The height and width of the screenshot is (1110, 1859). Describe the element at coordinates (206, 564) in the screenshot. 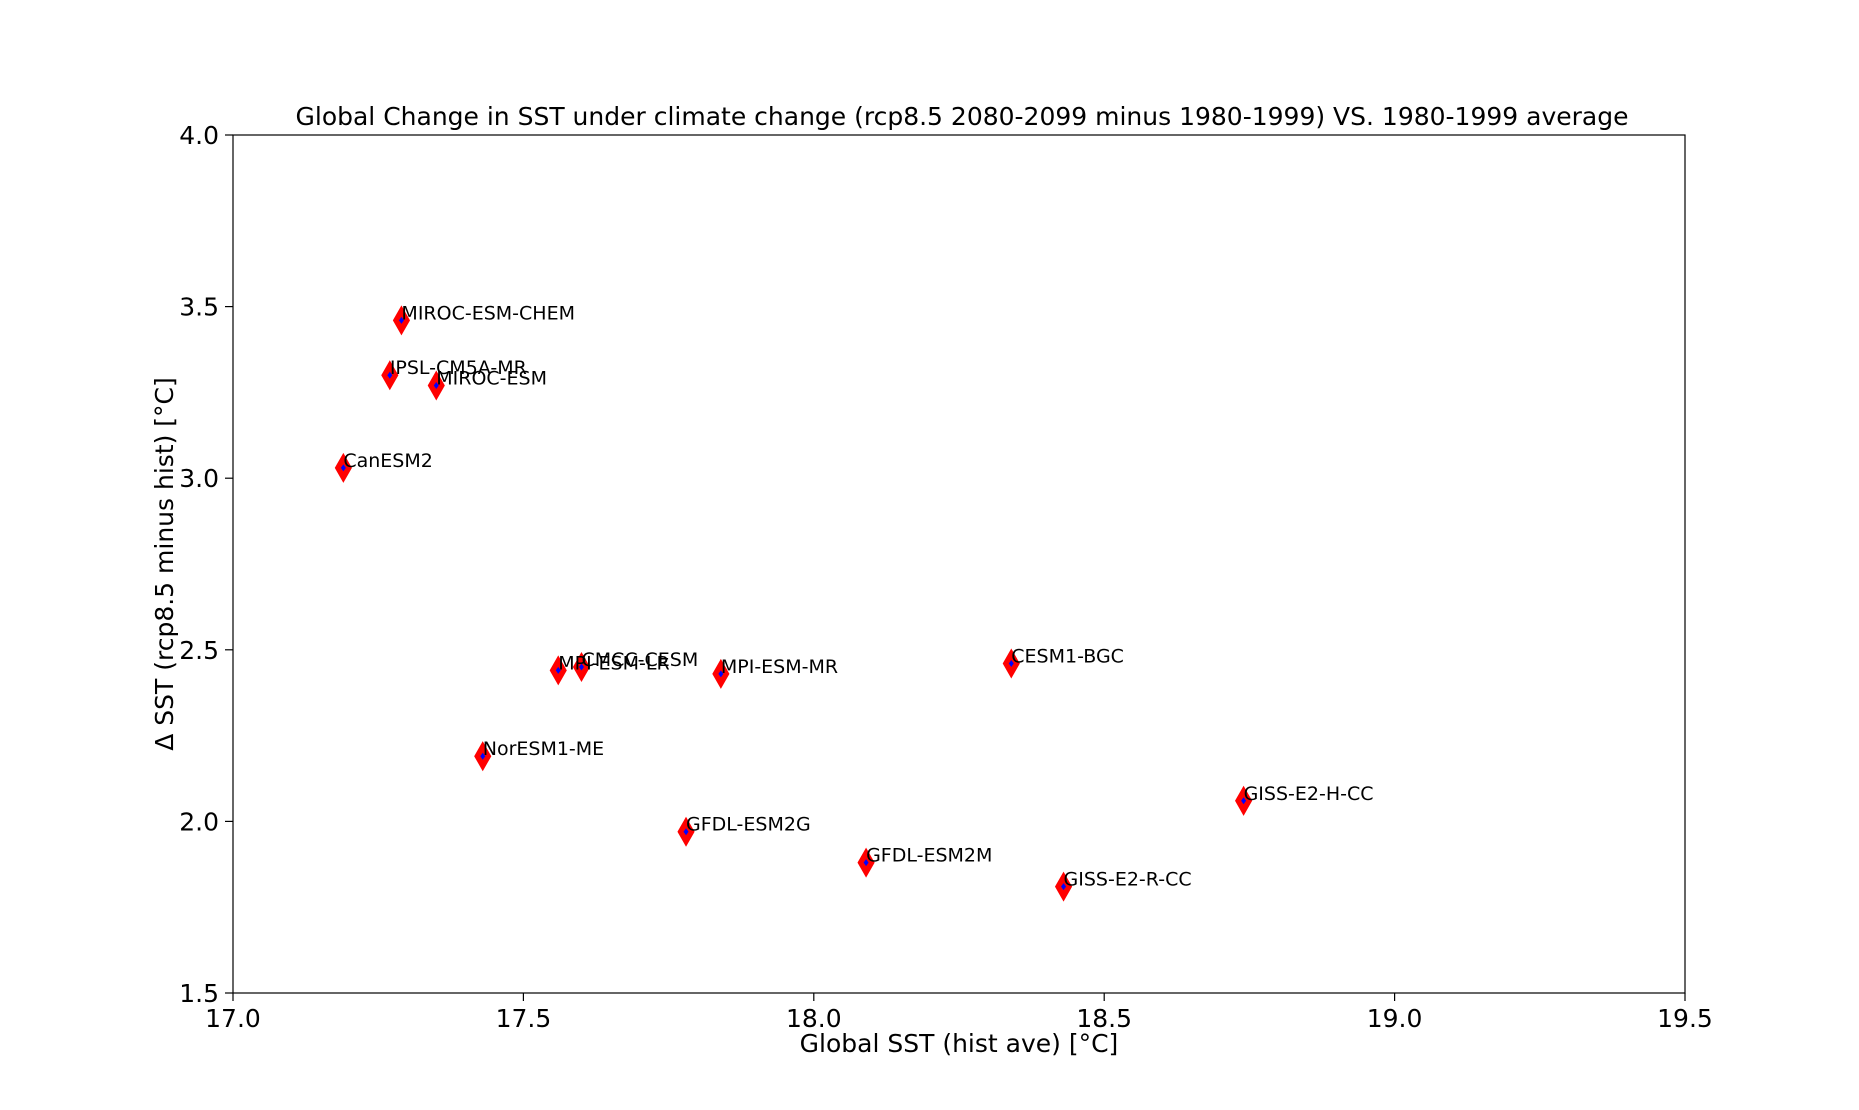

I see `y-axis: 1.5 2.0 2.5 3.0 3.5 4.0` at that location.